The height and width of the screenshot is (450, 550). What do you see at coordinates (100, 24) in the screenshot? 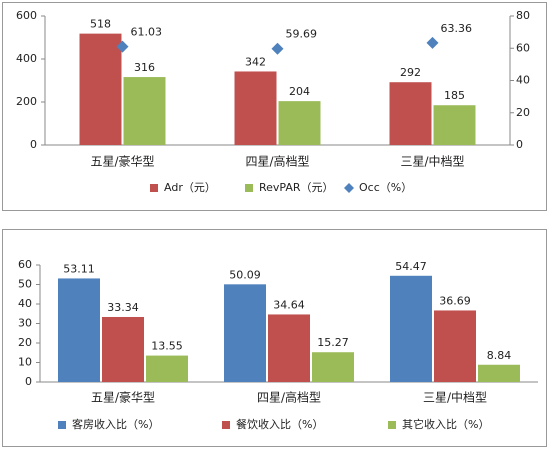
I see `data-label: 518` at bounding box center [100, 24].